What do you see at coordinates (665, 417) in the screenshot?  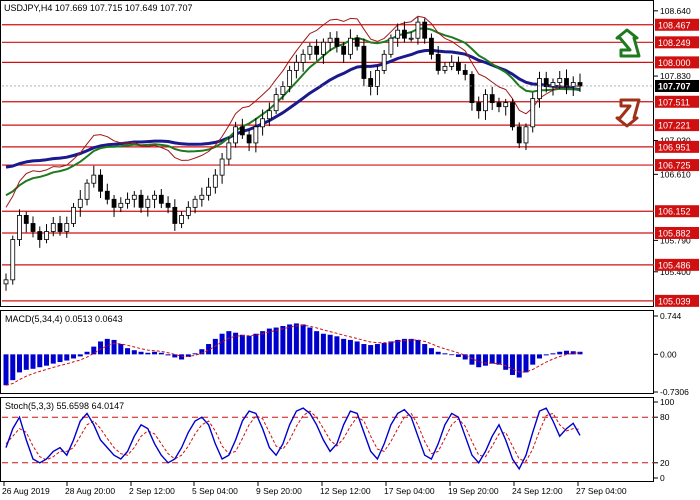 I see `stoch-tick-label: 80` at bounding box center [665, 417].